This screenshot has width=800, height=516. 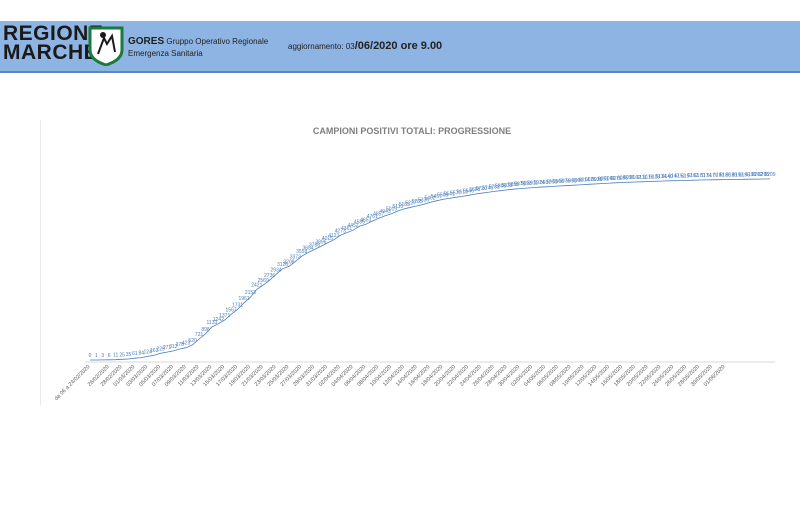 I want to click on data-label: 6174, so click(x=705, y=176).